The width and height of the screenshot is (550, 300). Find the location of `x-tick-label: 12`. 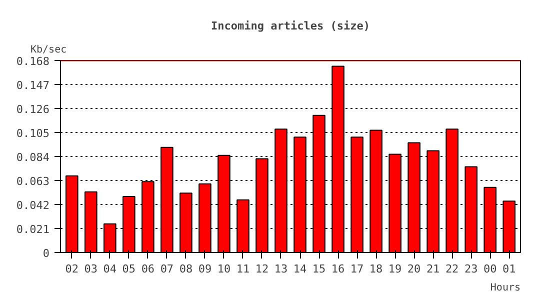

x-tick-label: 12 is located at coordinates (262, 269).